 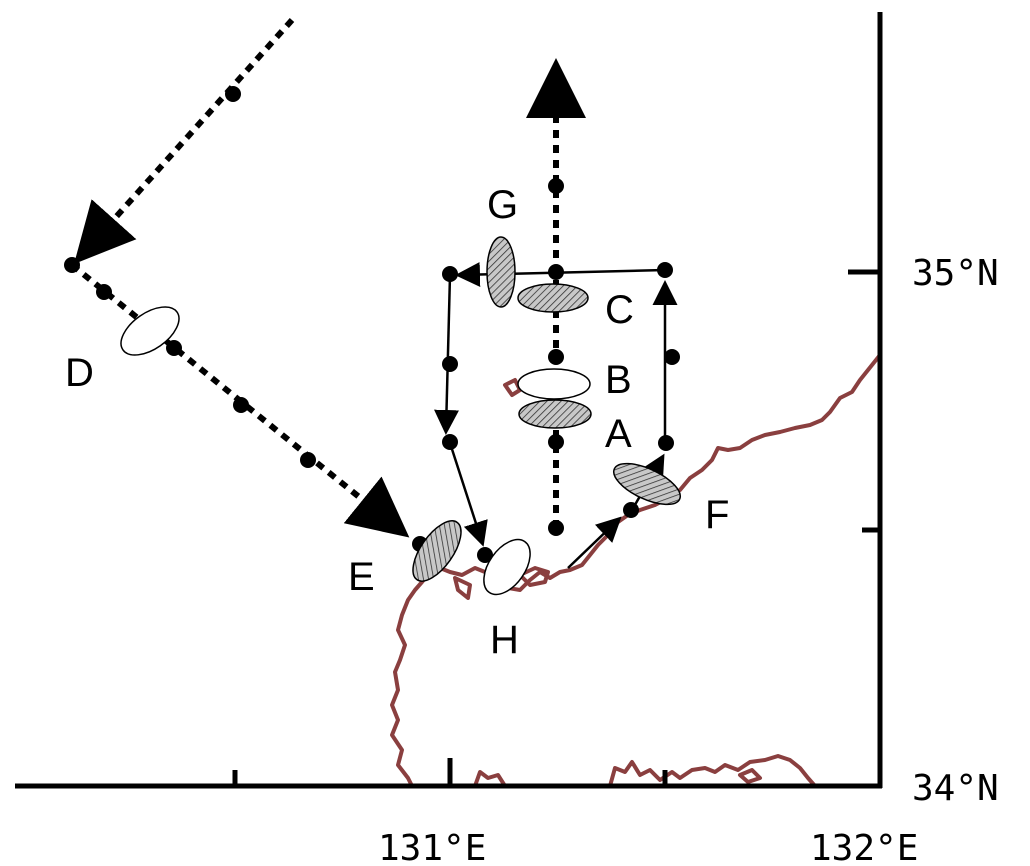 What do you see at coordinates (618, 380) in the screenshot?
I see `label-b: B` at bounding box center [618, 380].